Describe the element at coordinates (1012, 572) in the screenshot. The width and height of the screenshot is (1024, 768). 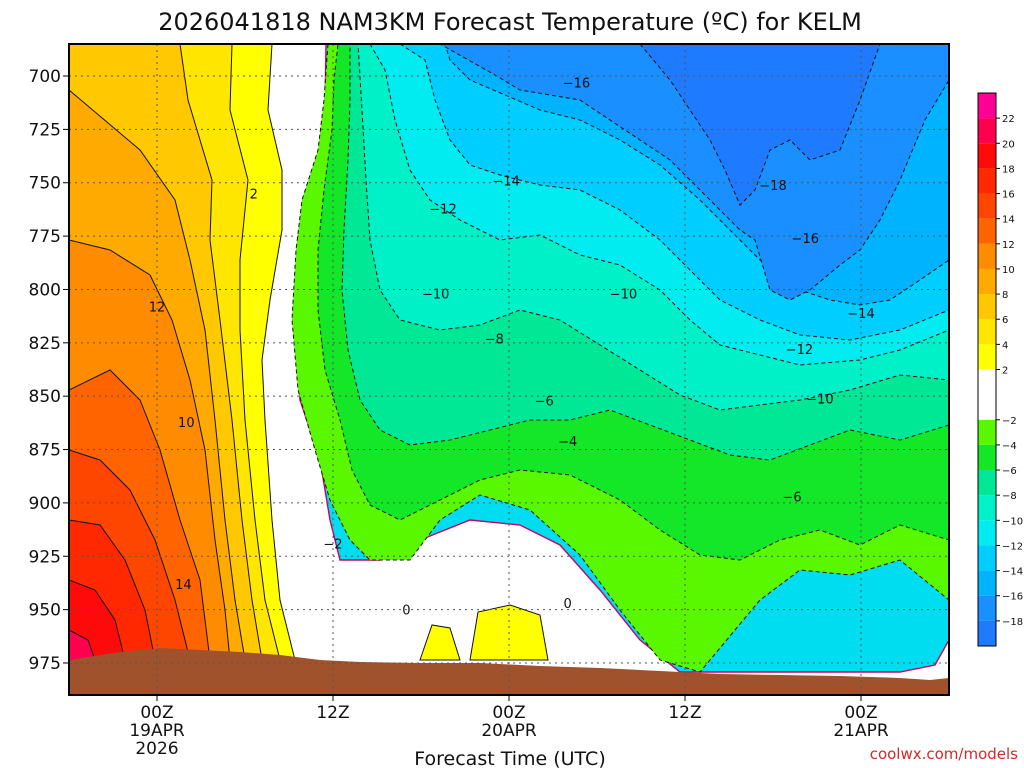
I see `colorbar-label: −14` at that location.